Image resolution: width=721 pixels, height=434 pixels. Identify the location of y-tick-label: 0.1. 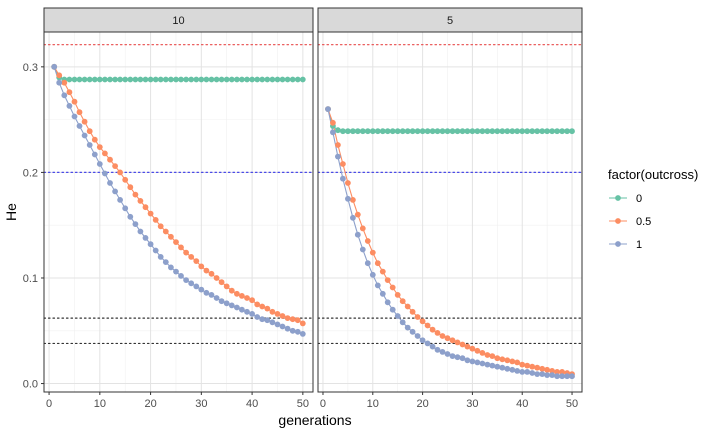
(30, 279).